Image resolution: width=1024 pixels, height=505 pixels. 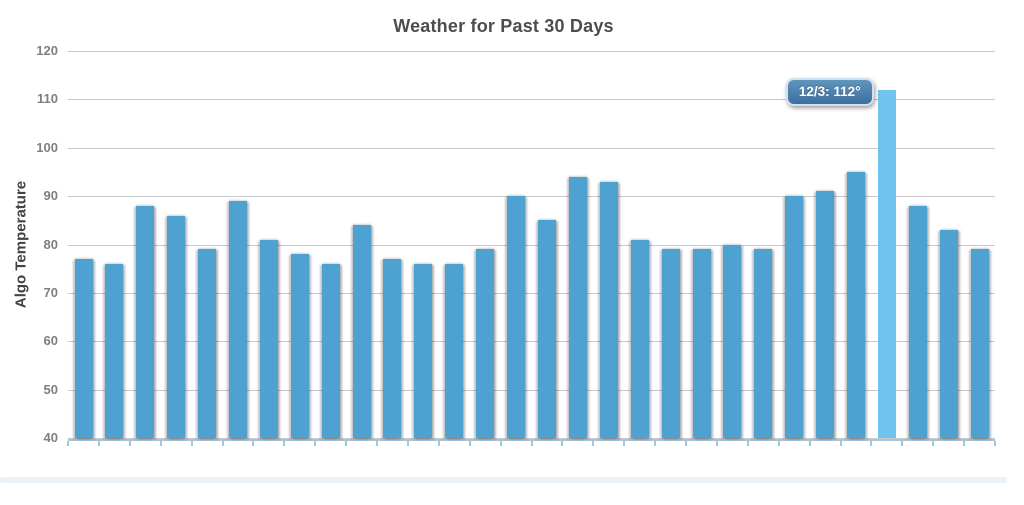 What do you see at coordinates (50, 341) in the screenshot?
I see `y-axis-tick-label: 60` at bounding box center [50, 341].